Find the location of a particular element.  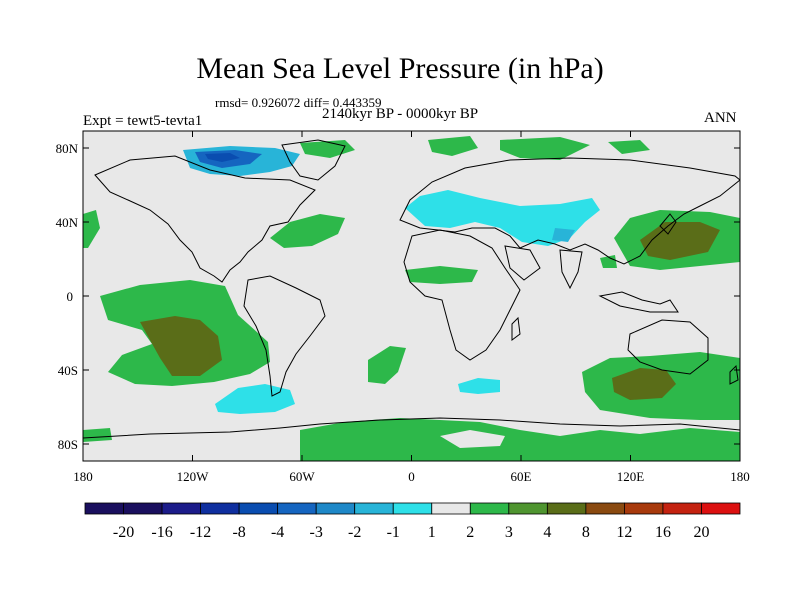

coast-japan is located at coordinates (668, 224).